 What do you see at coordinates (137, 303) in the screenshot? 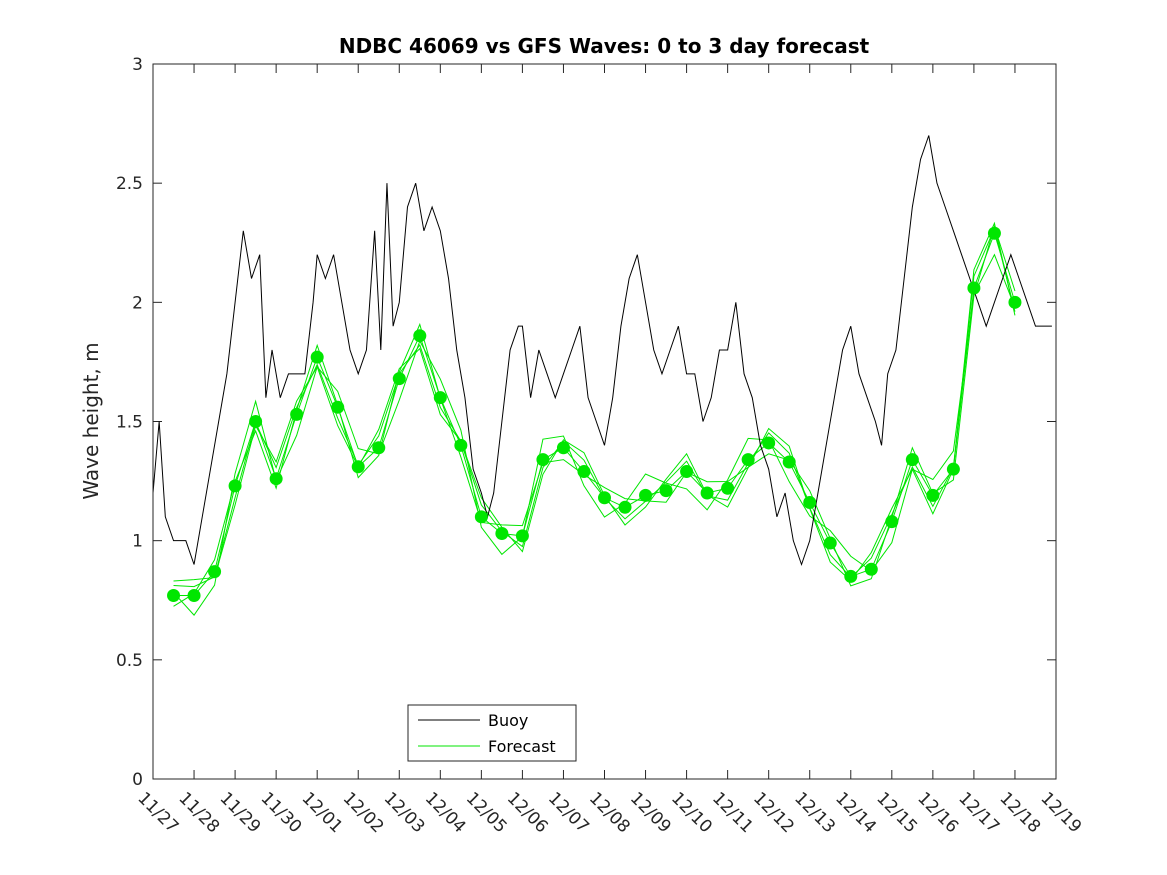
I see `y-tick-label: 2` at bounding box center [137, 303].